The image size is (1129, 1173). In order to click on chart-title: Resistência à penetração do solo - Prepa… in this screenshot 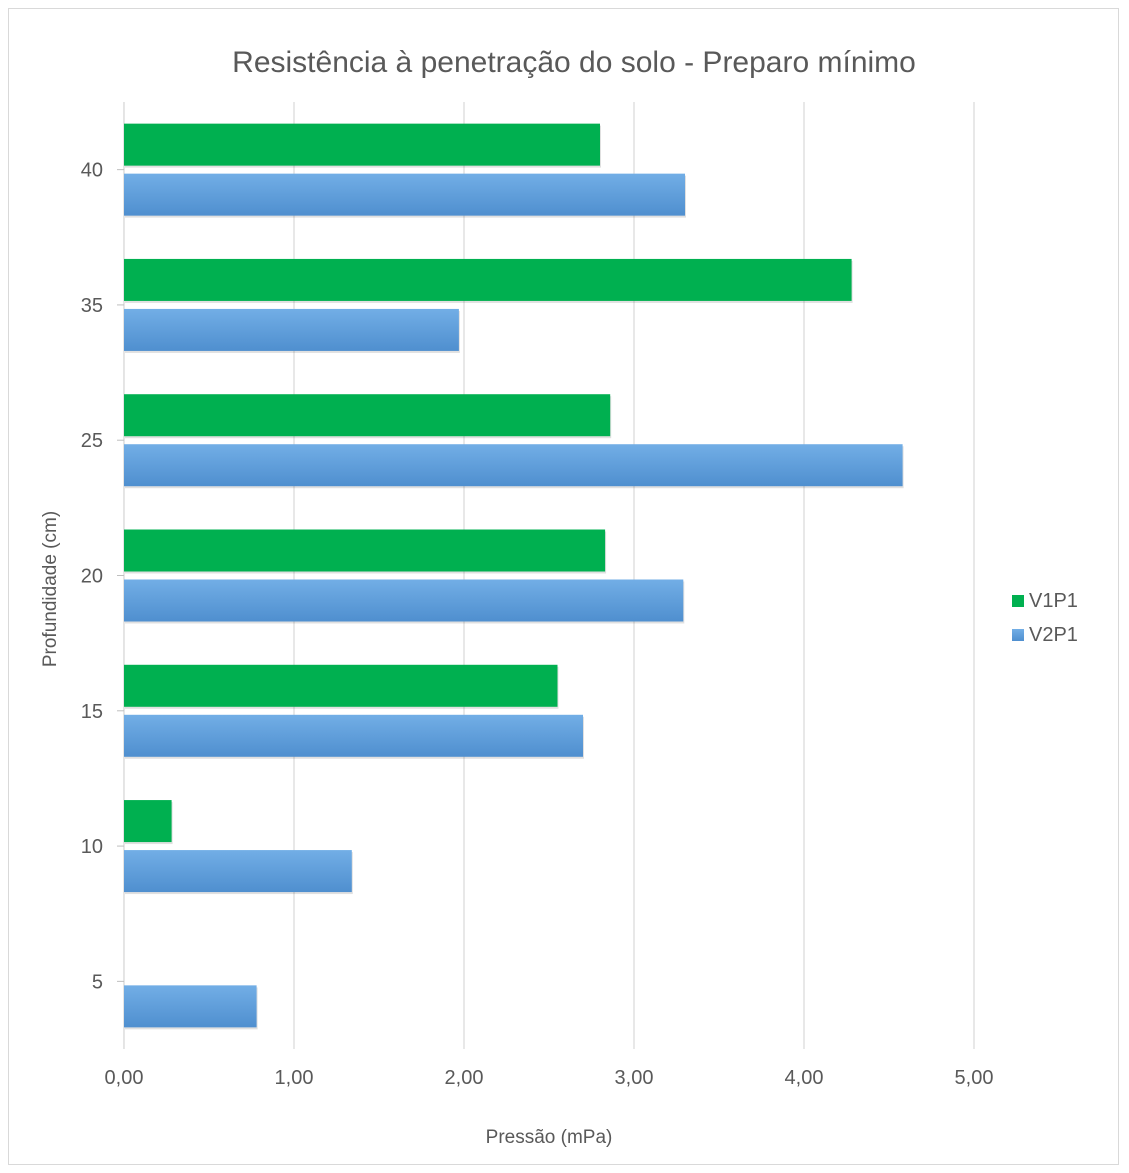, I will do `click(574, 62)`.